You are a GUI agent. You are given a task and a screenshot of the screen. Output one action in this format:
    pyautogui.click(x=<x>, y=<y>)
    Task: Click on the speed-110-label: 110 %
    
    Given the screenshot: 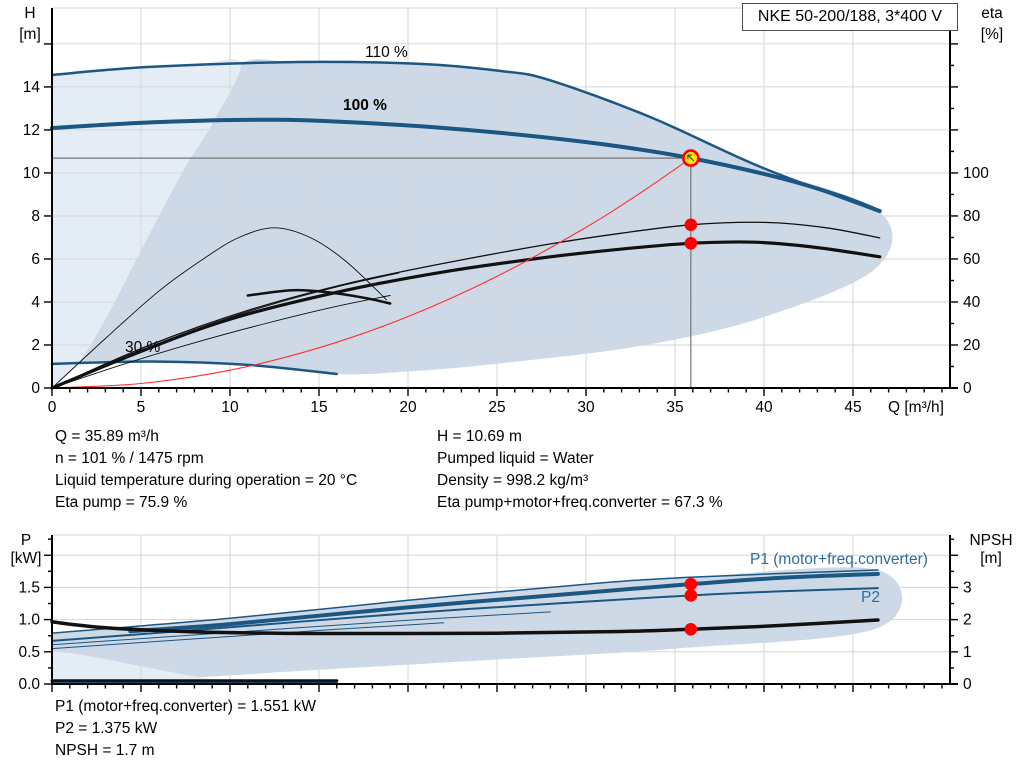 What is the action you would take?
    pyautogui.click(x=386, y=52)
    